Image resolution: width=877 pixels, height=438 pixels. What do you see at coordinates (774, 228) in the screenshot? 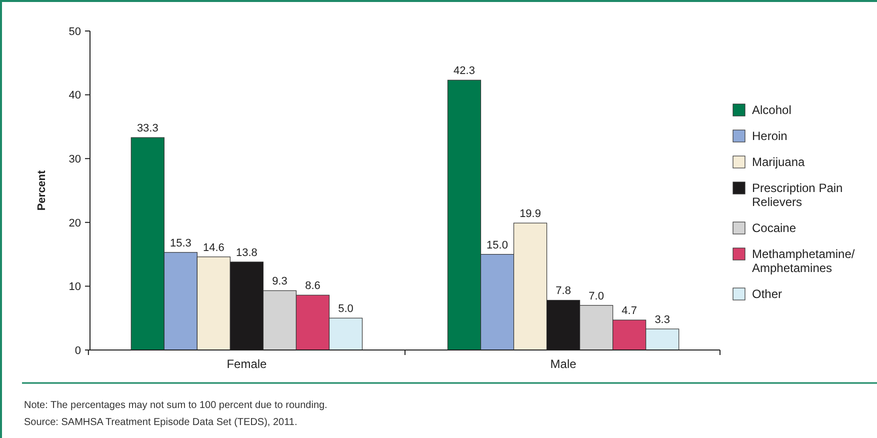
I see `legend-label: Cocaine` at bounding box center [774, 228].